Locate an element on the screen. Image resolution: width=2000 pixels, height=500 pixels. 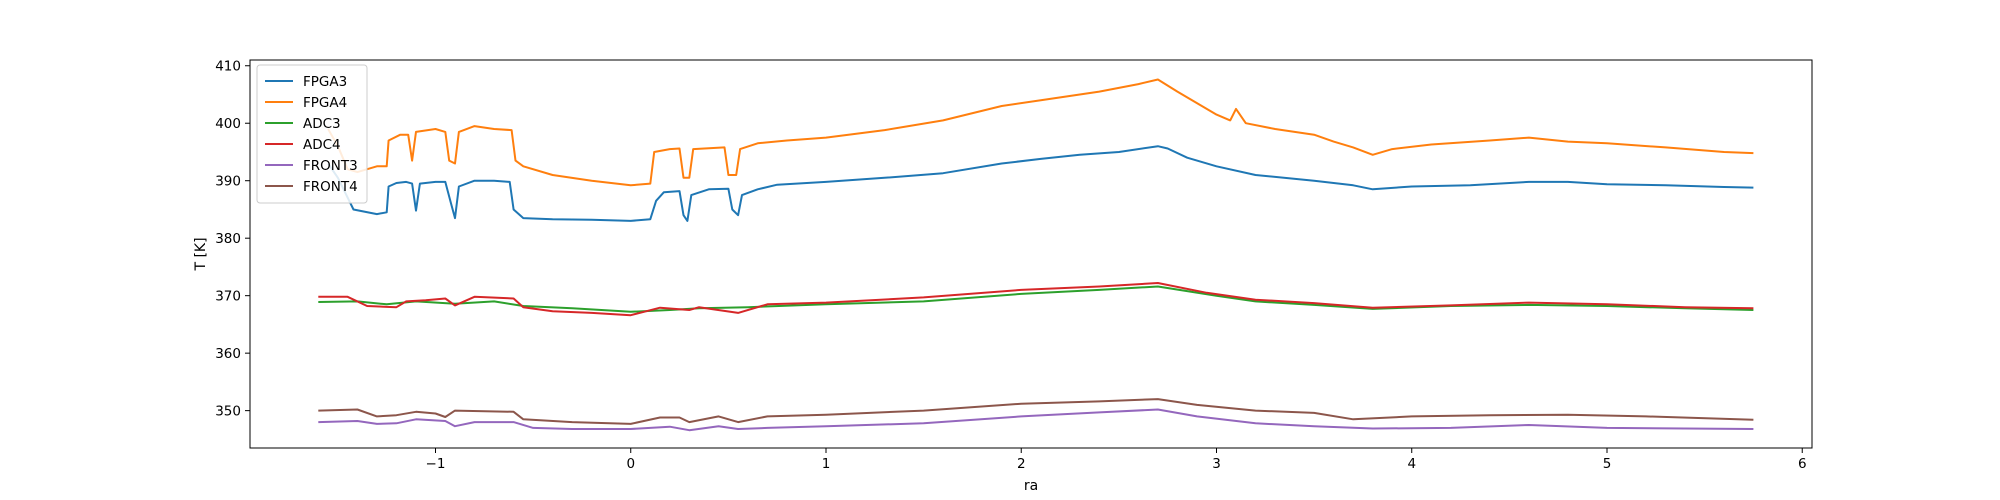
x-tick-label: 5 is located at coordinates (1607, 464).